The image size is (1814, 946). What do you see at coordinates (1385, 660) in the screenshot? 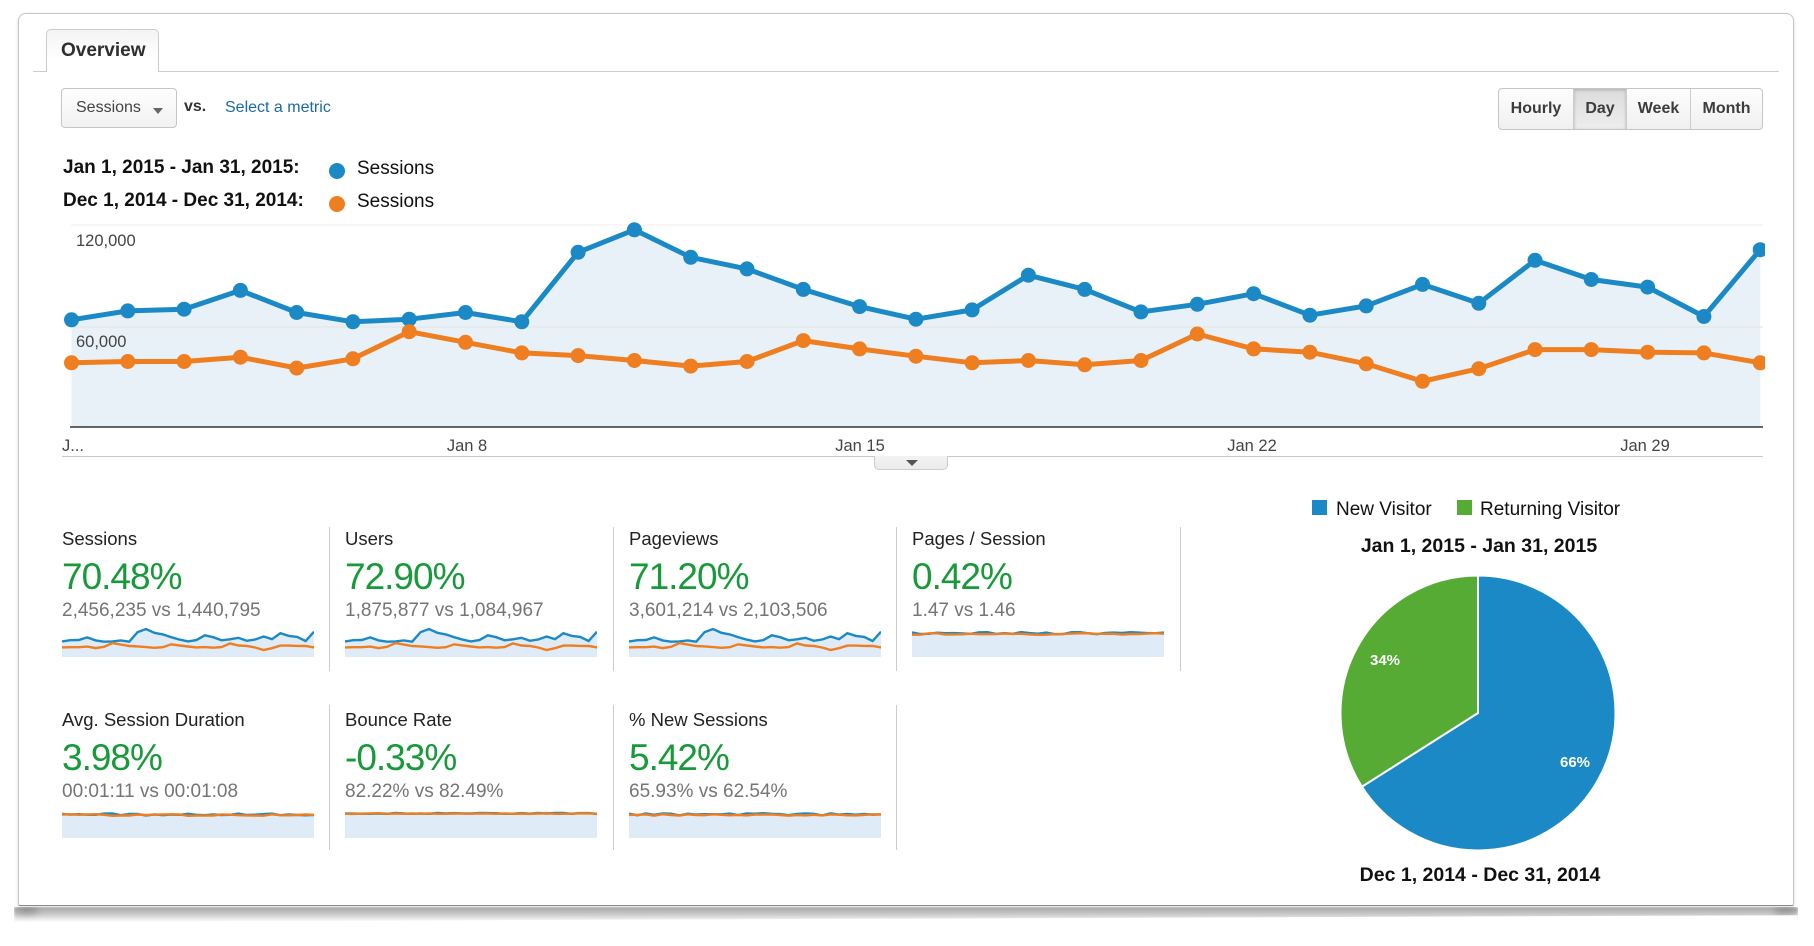
I see `svg-text: 34%` at bounding box center [1385, 660].